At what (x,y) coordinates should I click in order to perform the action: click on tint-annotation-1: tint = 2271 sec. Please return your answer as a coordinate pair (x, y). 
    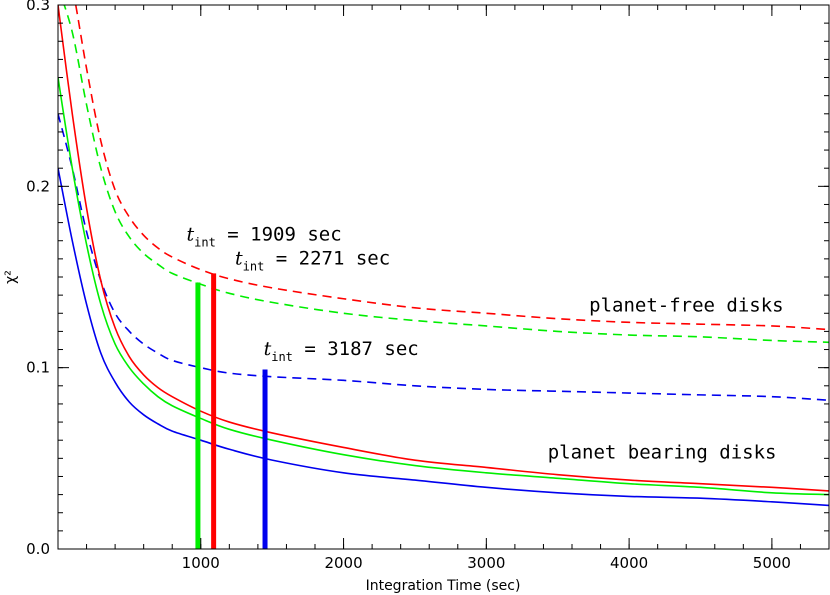
    Looking at the image, I should click on (312, 260).